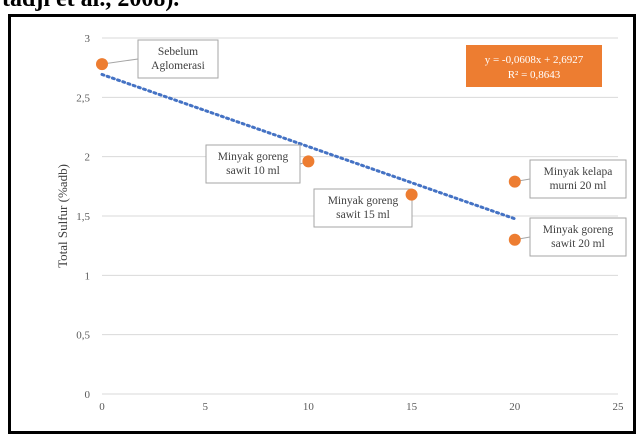  I want to click on y-tick-label: 0, so click(88, 395).